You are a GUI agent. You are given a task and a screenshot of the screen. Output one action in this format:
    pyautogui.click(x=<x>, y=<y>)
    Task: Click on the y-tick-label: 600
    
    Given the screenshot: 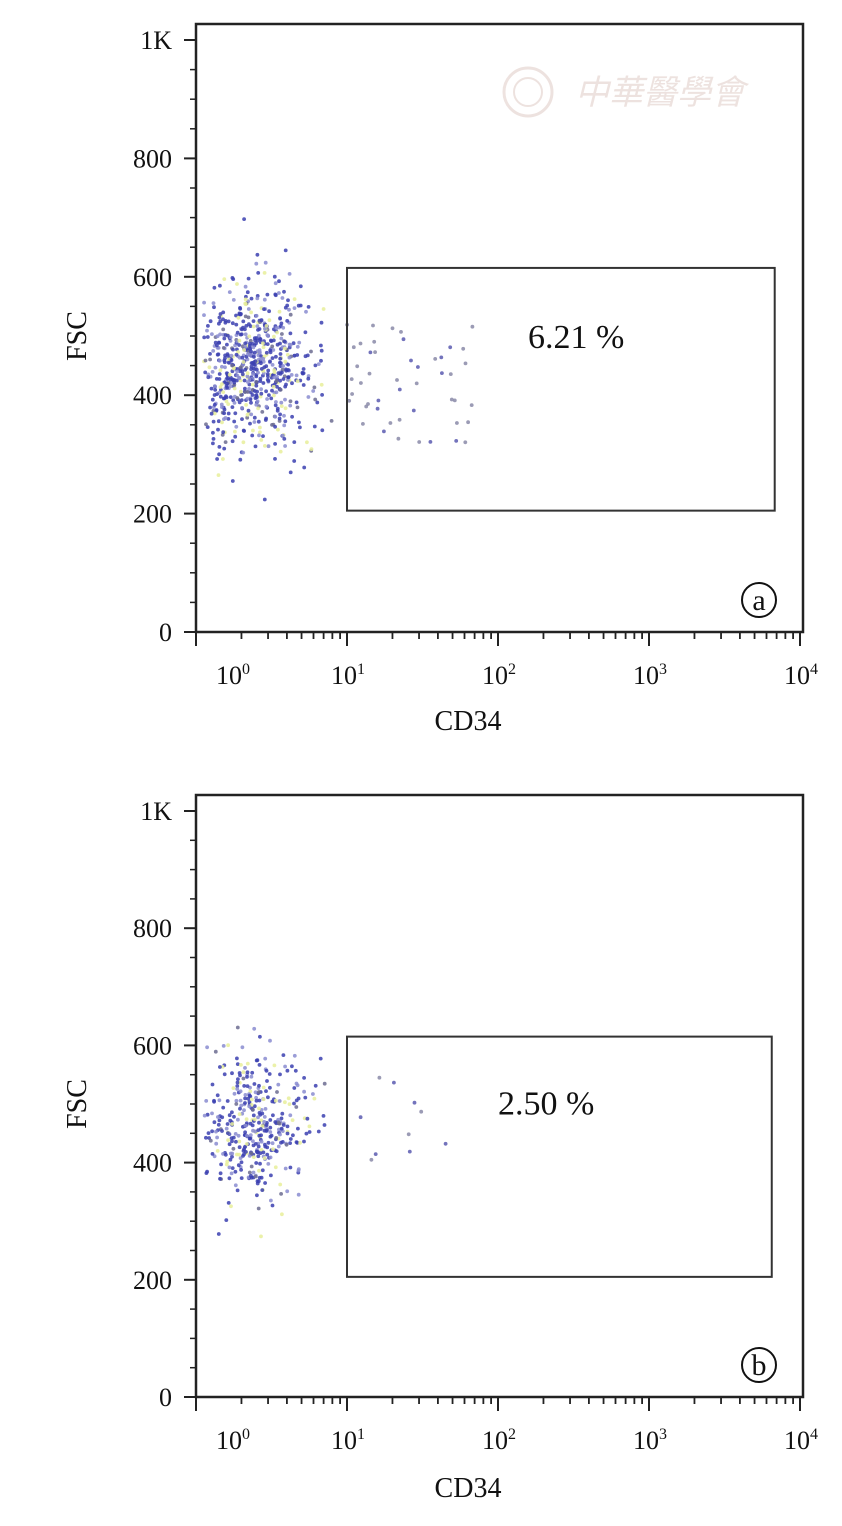 What is the action you would take?
    pyautogui.click(x=152, y=1045)
    